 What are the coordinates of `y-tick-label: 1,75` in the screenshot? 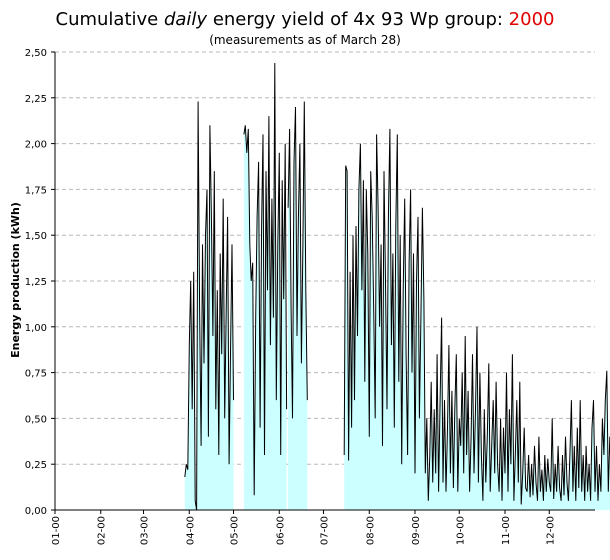 It's located at (36, 190).